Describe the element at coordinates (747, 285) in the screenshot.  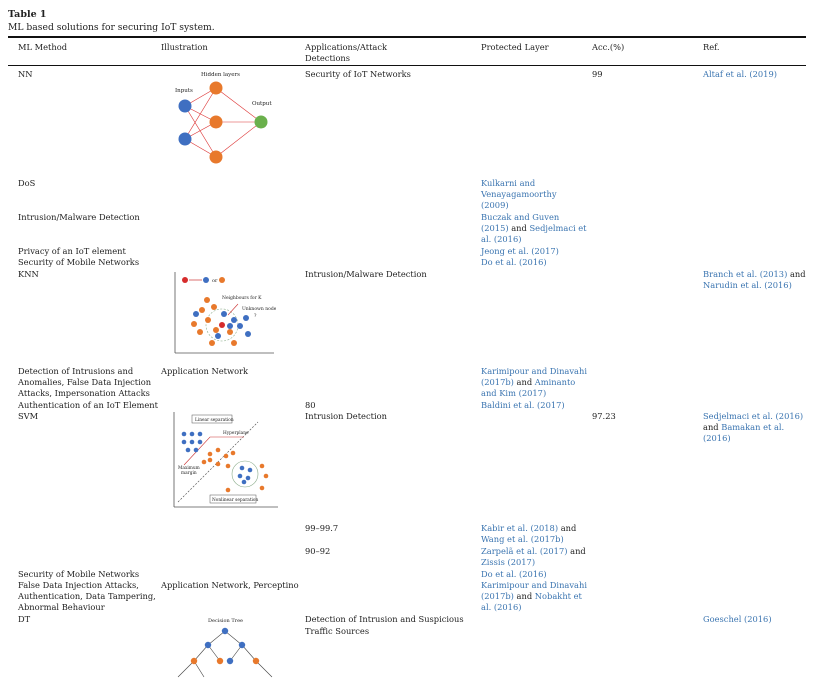
I see `knn-ref-narudin: Narudin et al. (2016)` at that location.